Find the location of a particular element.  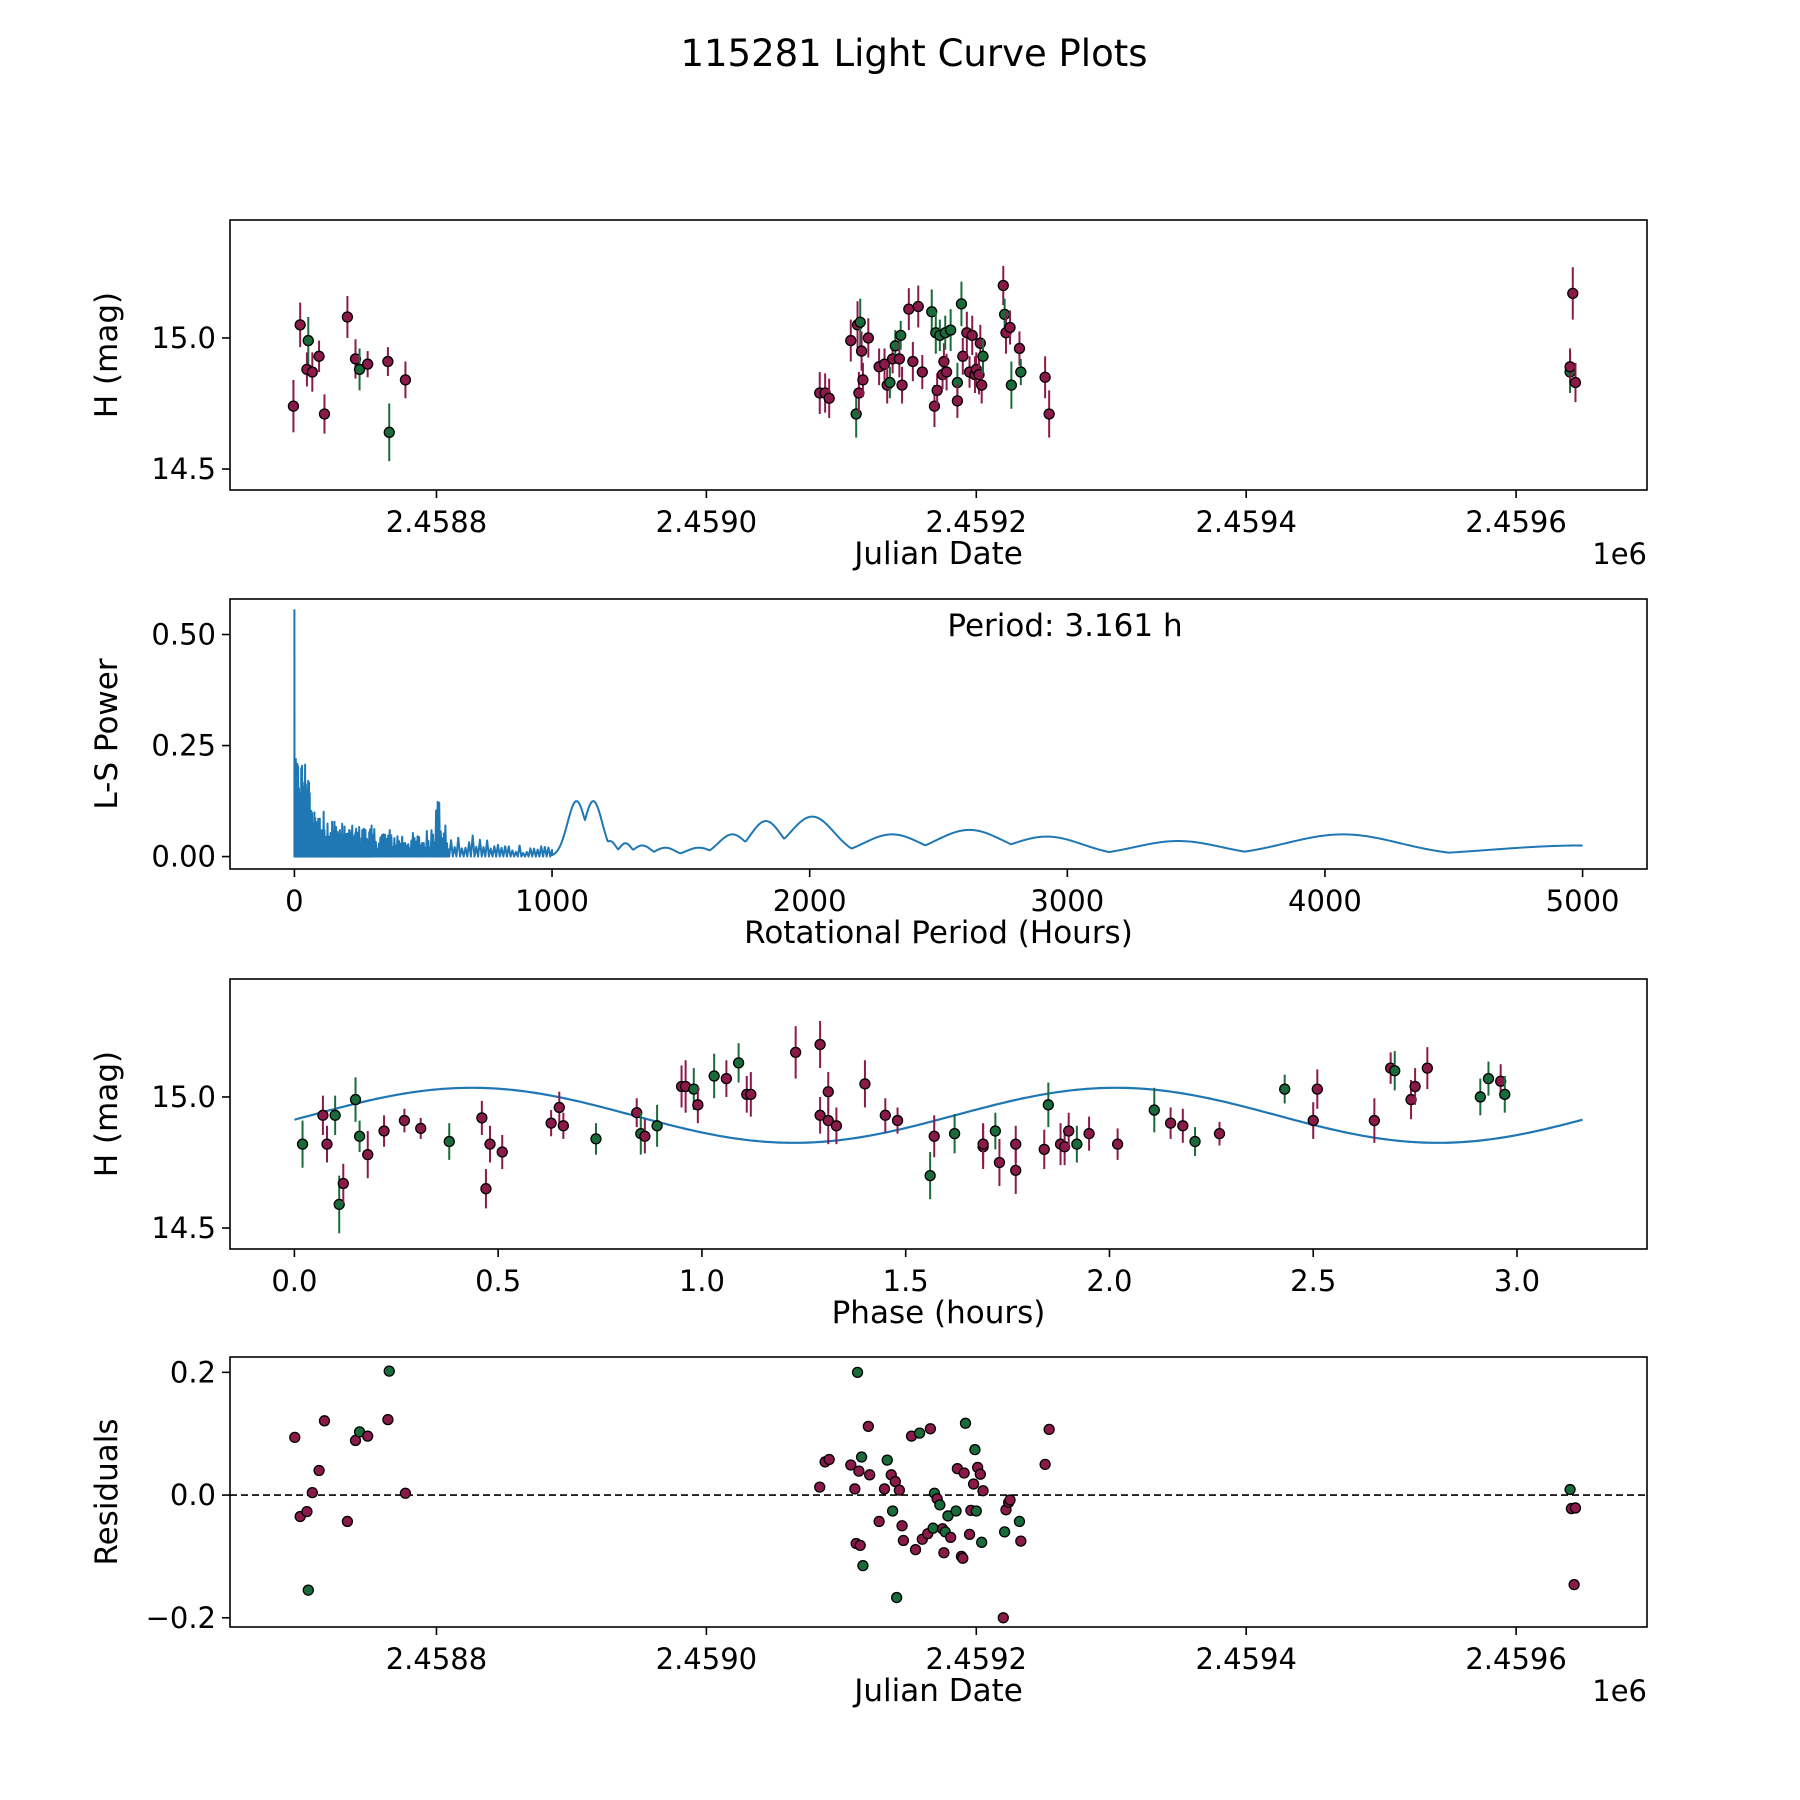

x-tick-label: 0.0 is located at coordinates (294, 1281).